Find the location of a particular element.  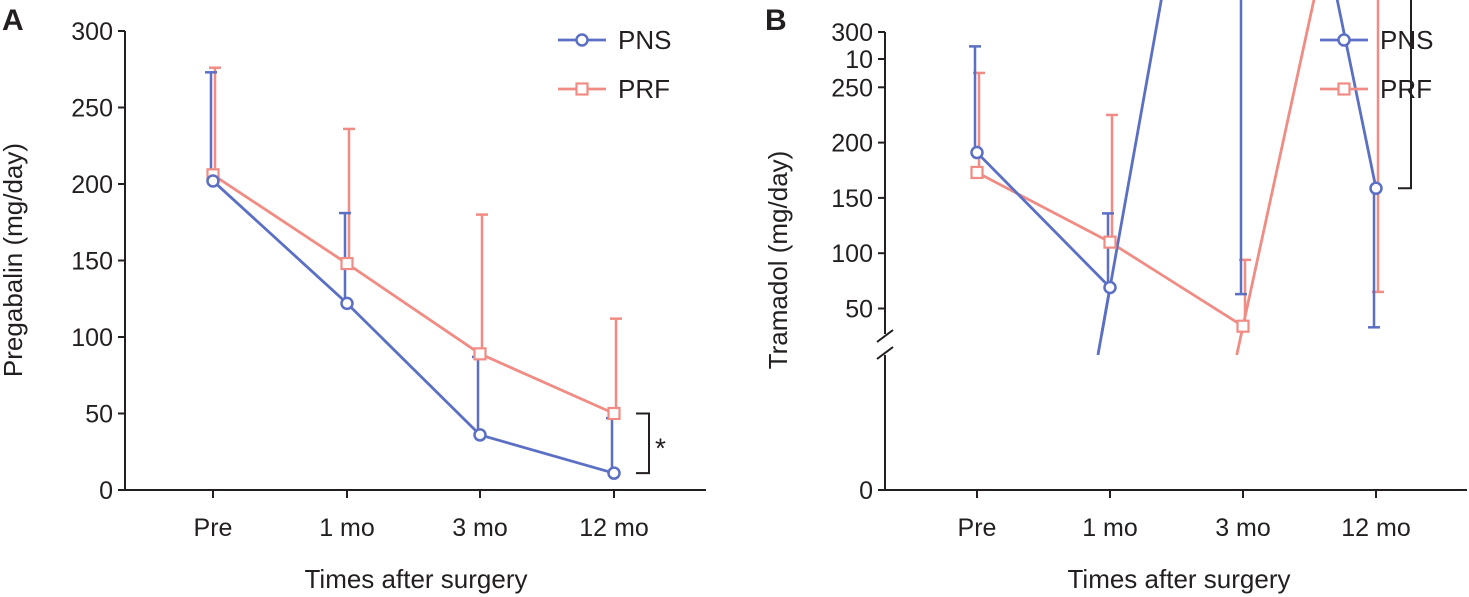

pb-y-tick-label: 100 is located at coordinates (852, 254).